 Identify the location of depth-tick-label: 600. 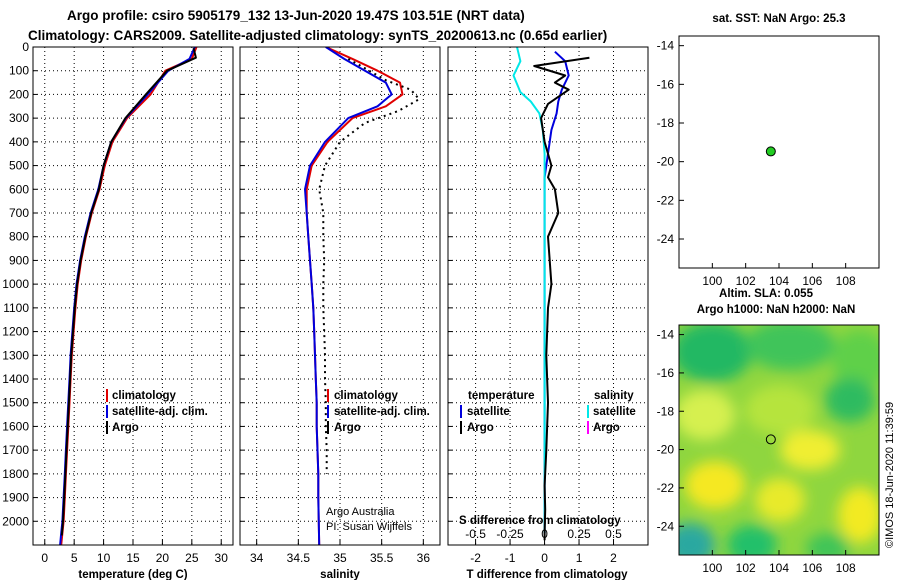
(19, 189).